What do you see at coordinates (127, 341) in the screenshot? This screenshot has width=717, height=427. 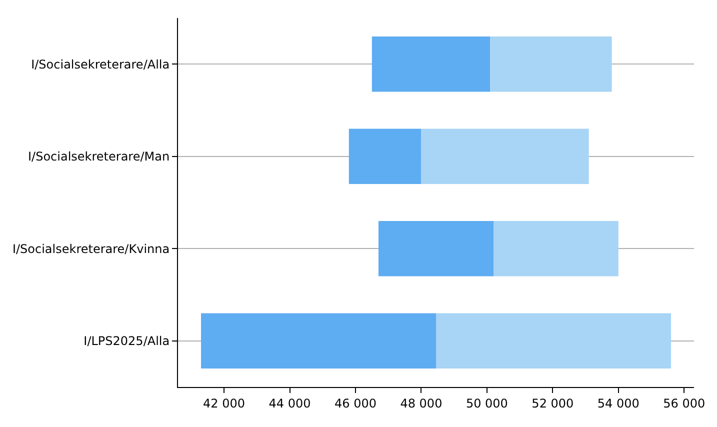 I see `y-tick-label: I/LPS2025/Alla` at bounding box center [127, 341].